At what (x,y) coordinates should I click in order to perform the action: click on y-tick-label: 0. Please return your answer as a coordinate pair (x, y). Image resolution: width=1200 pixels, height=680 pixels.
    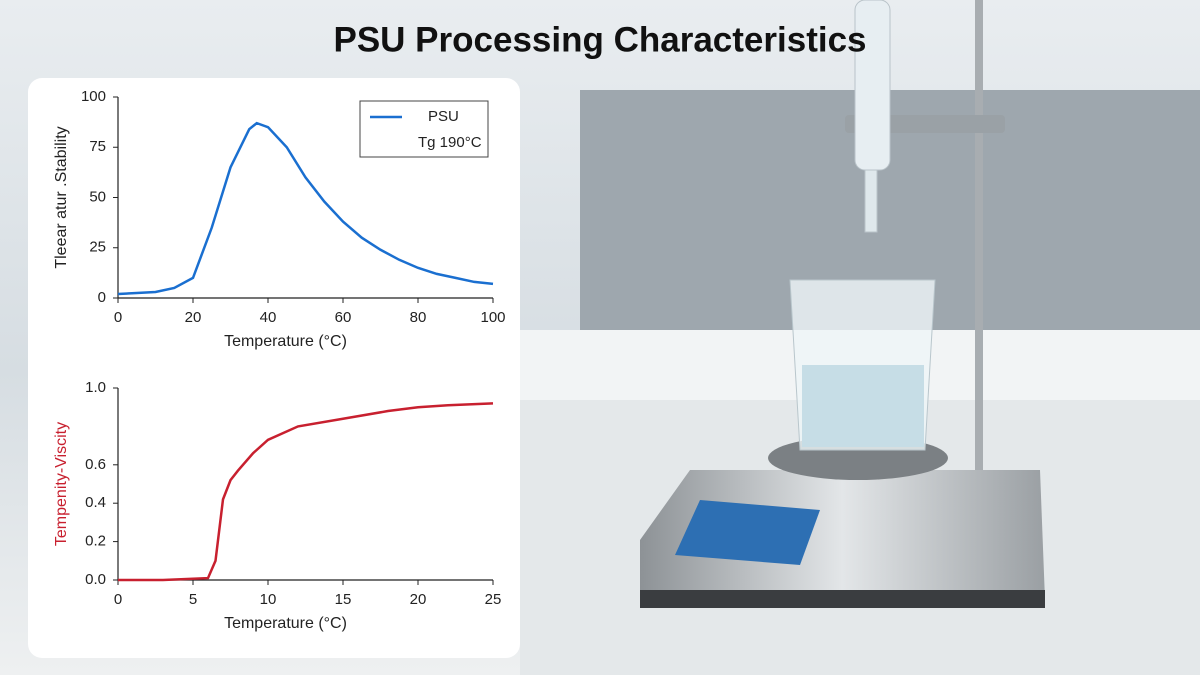
    Looking at the image, I should click on (102, 297).